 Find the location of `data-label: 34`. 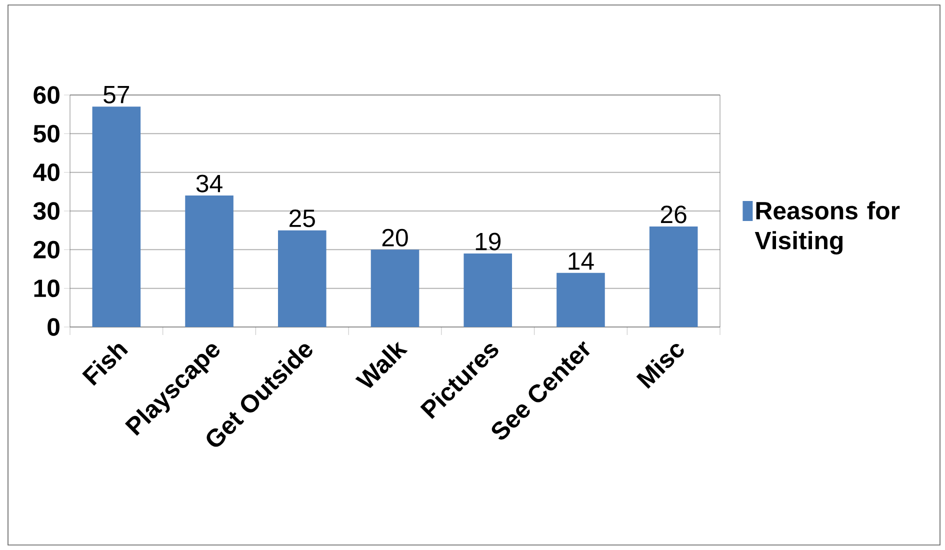

data-label: 34 is located at coordinates (209, 183).